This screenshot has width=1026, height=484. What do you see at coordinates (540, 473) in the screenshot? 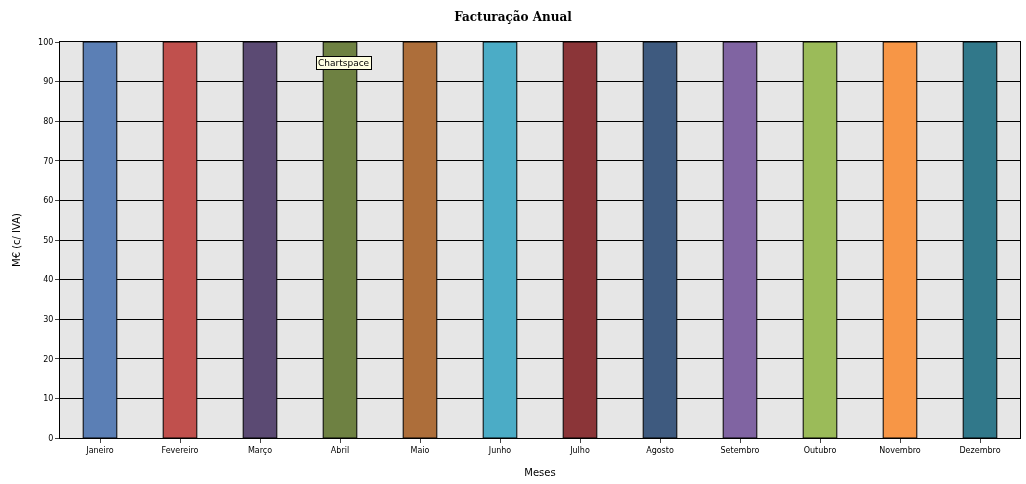
I see `x-axis-title: Meses` at bounding box center [540, 473].